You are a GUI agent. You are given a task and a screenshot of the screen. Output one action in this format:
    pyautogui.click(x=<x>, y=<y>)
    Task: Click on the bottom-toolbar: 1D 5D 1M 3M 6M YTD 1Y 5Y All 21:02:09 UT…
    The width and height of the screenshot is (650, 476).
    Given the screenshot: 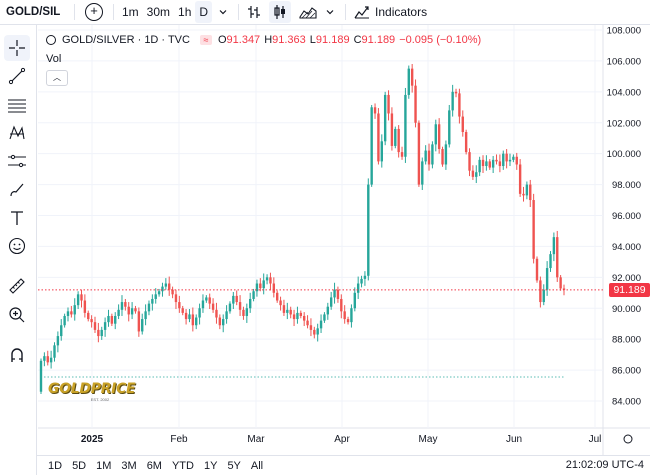 What is the action you would take?
    pyautogui.click(x=343, y=465)
    